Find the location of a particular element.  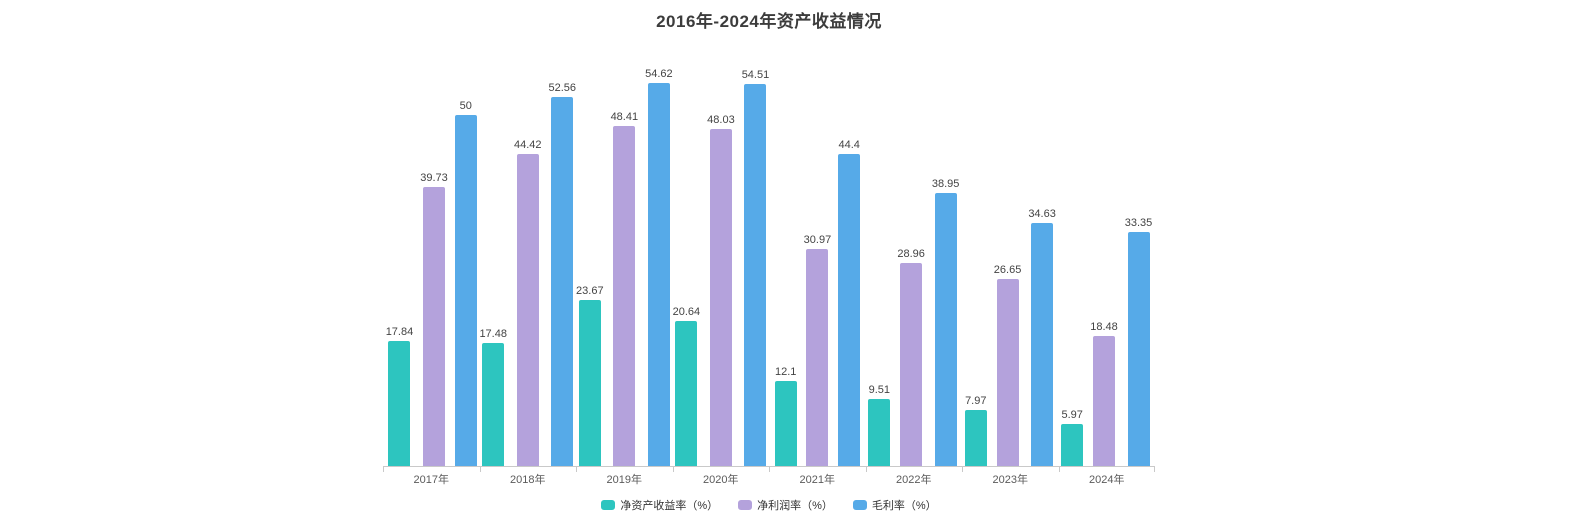

bar-column: 44.4 is located at coordinates (849, 302).